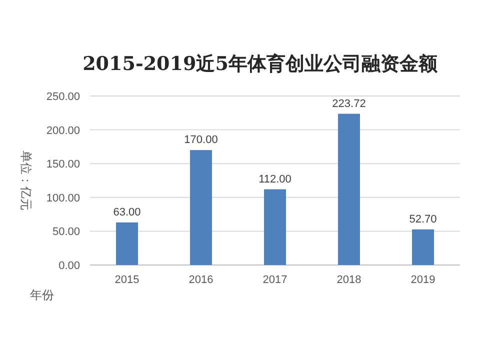  I want to click on y-axis-title: 单位：亿元, so click(26, 180).